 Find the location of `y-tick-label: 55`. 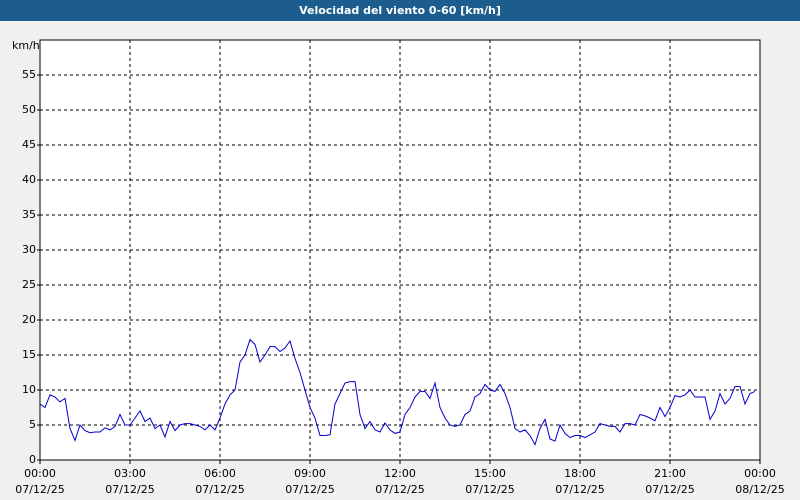

y-tick-label: 55 is located at coordinates (29, 74).